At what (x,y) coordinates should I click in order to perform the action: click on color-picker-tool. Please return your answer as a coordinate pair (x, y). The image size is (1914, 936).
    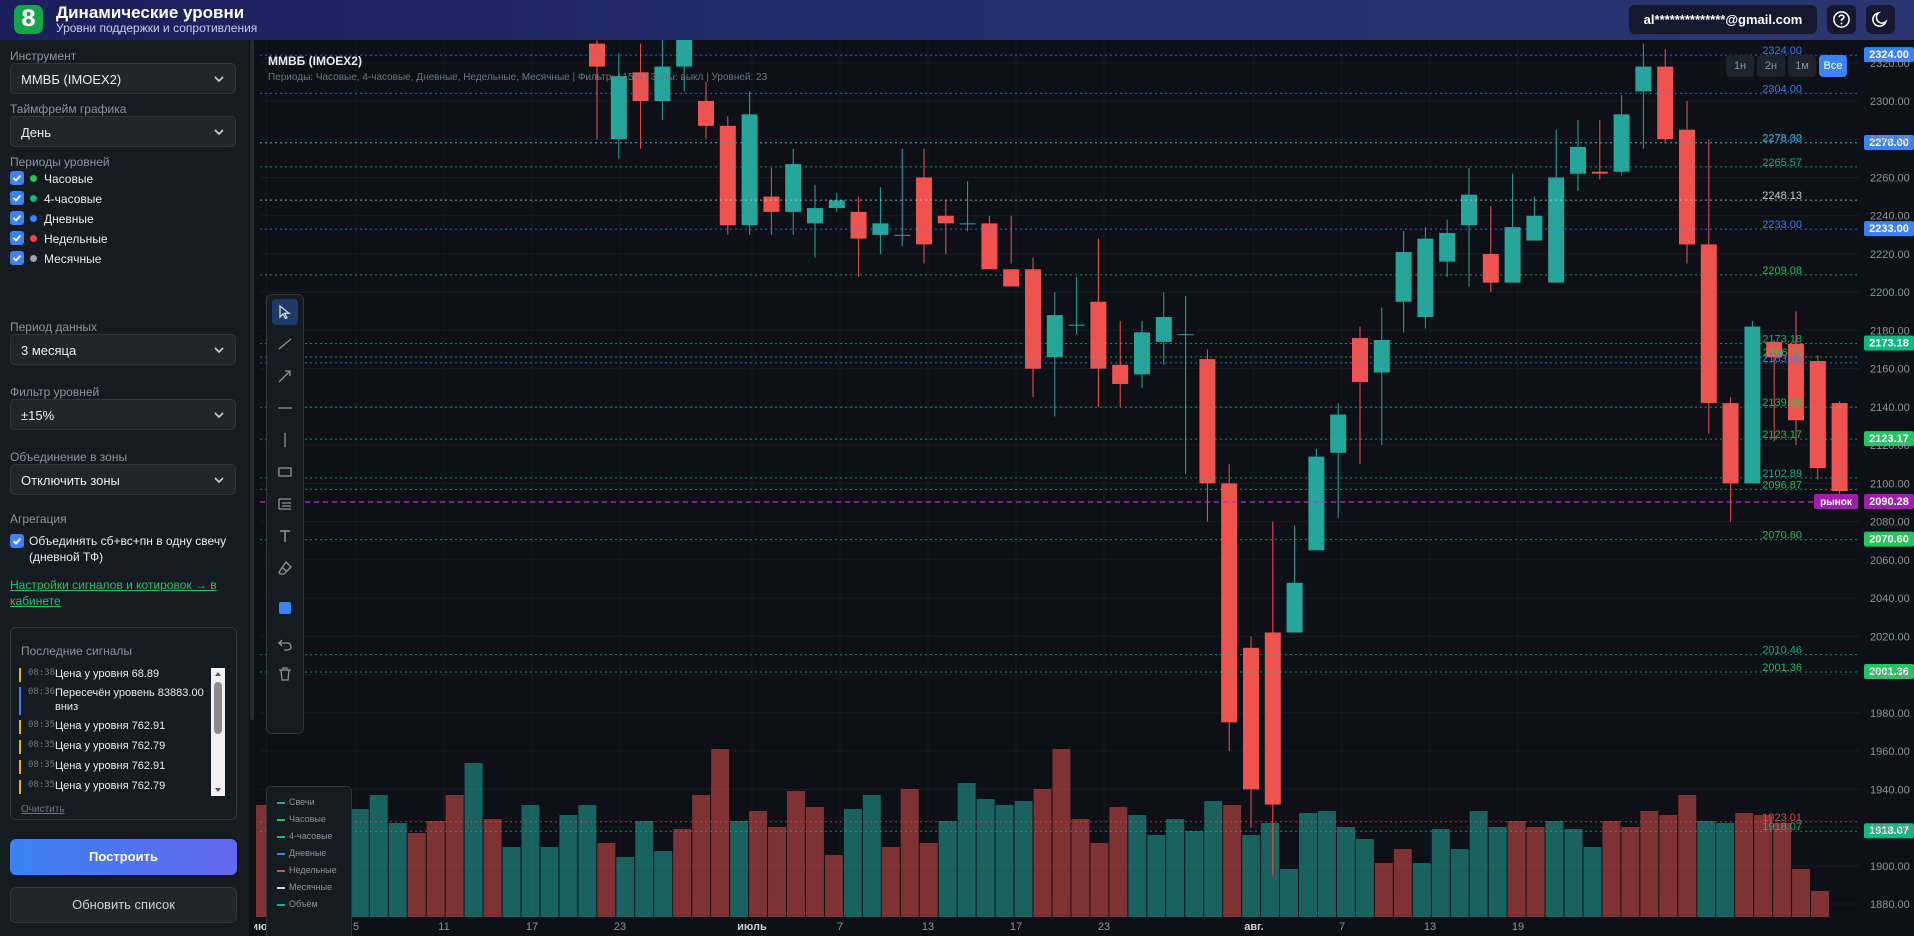
    Looking at the image, I should click on (285, 608).